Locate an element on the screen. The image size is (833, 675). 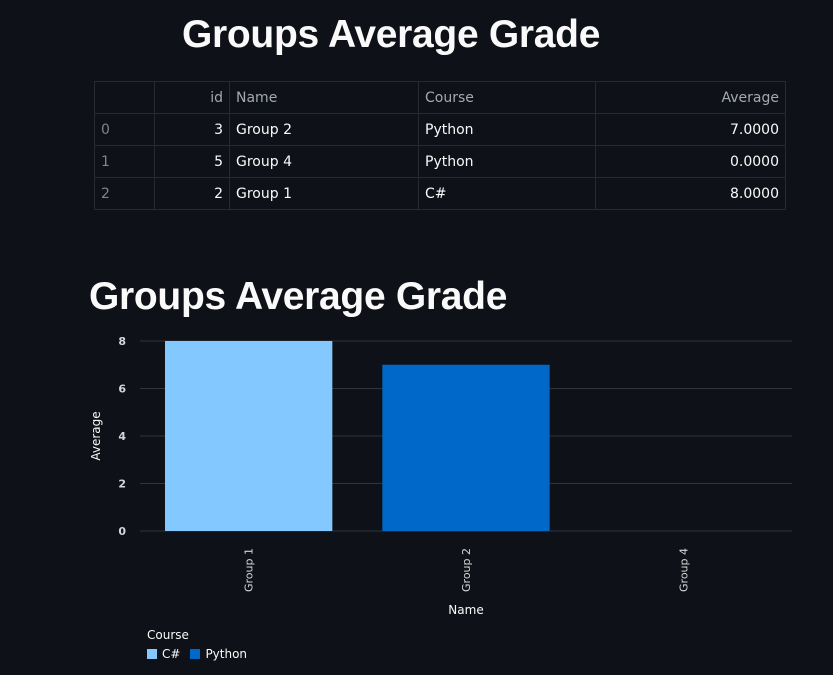
cell-name: Group 1 is located at coordinates (324, 193).